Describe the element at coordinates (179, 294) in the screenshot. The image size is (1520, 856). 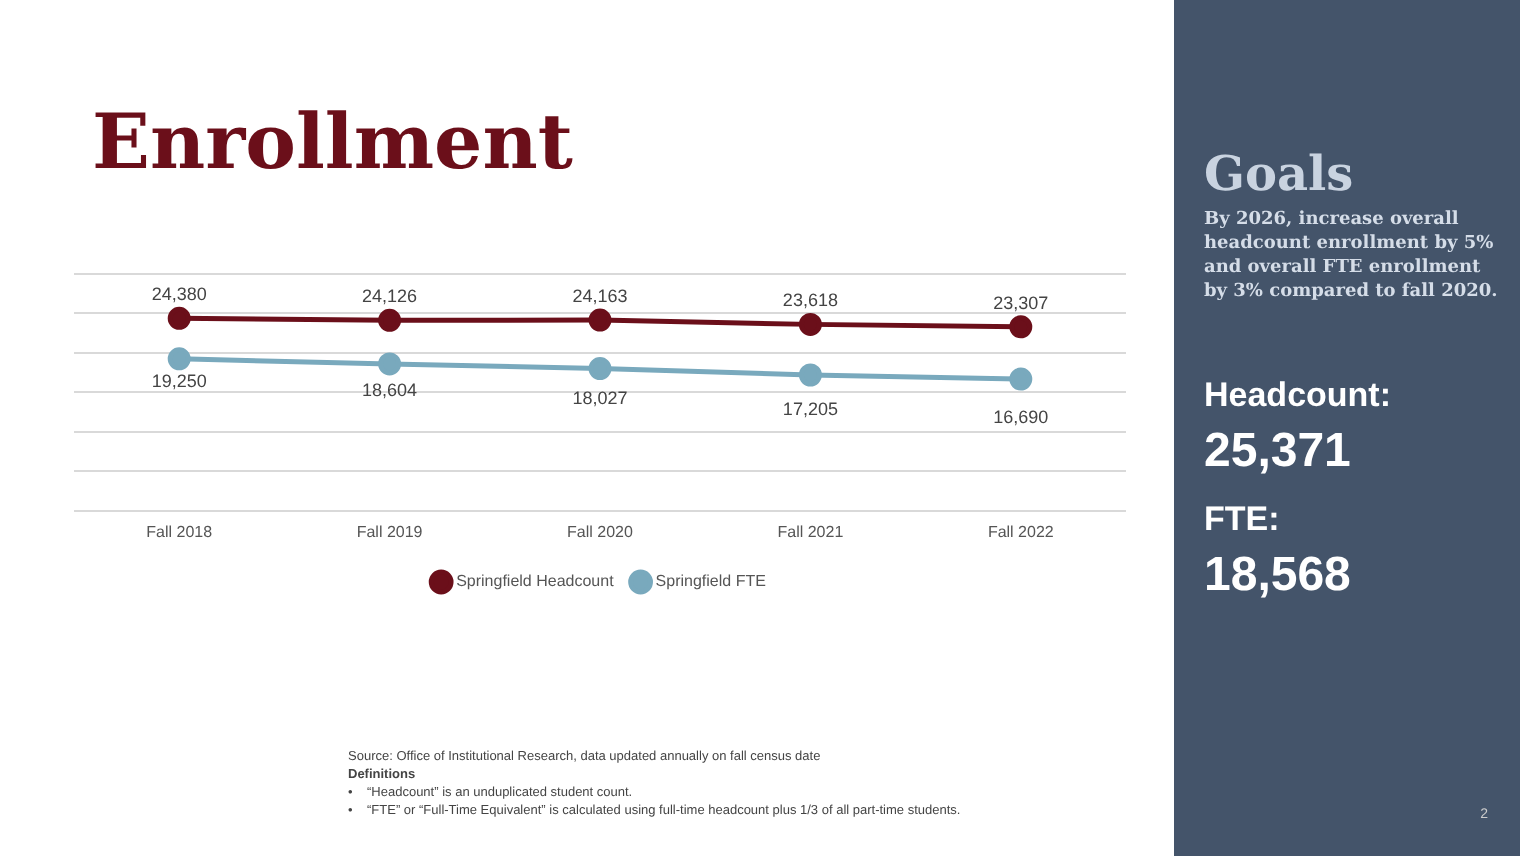
I see `data-label: 24,380` at that location.